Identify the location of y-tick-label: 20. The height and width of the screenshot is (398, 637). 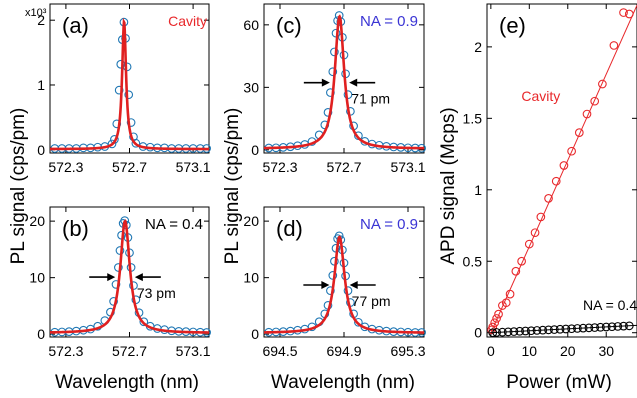
(251, 221).